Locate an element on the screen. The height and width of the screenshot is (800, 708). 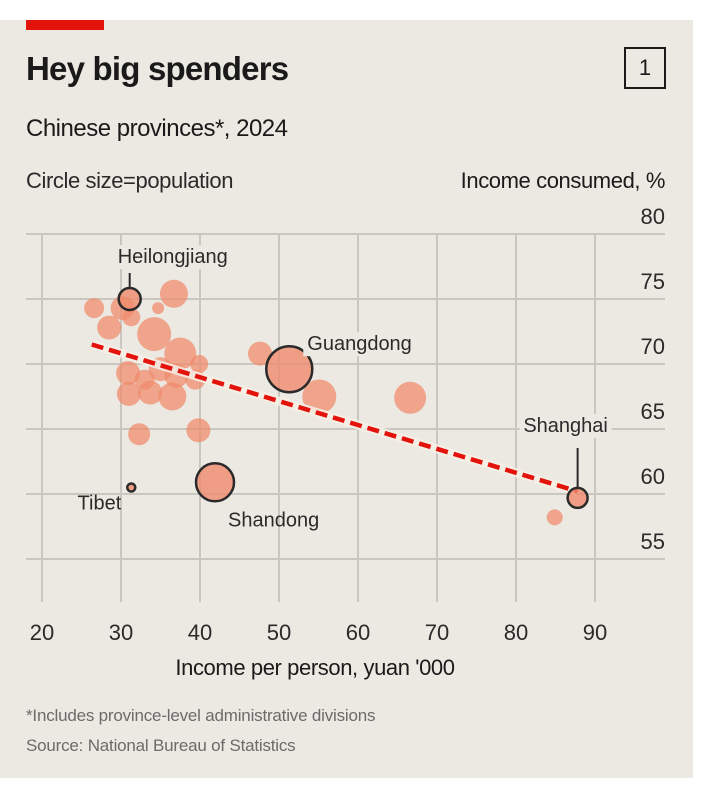
x-tick-label: 70 is located at coordinates (437, 632).